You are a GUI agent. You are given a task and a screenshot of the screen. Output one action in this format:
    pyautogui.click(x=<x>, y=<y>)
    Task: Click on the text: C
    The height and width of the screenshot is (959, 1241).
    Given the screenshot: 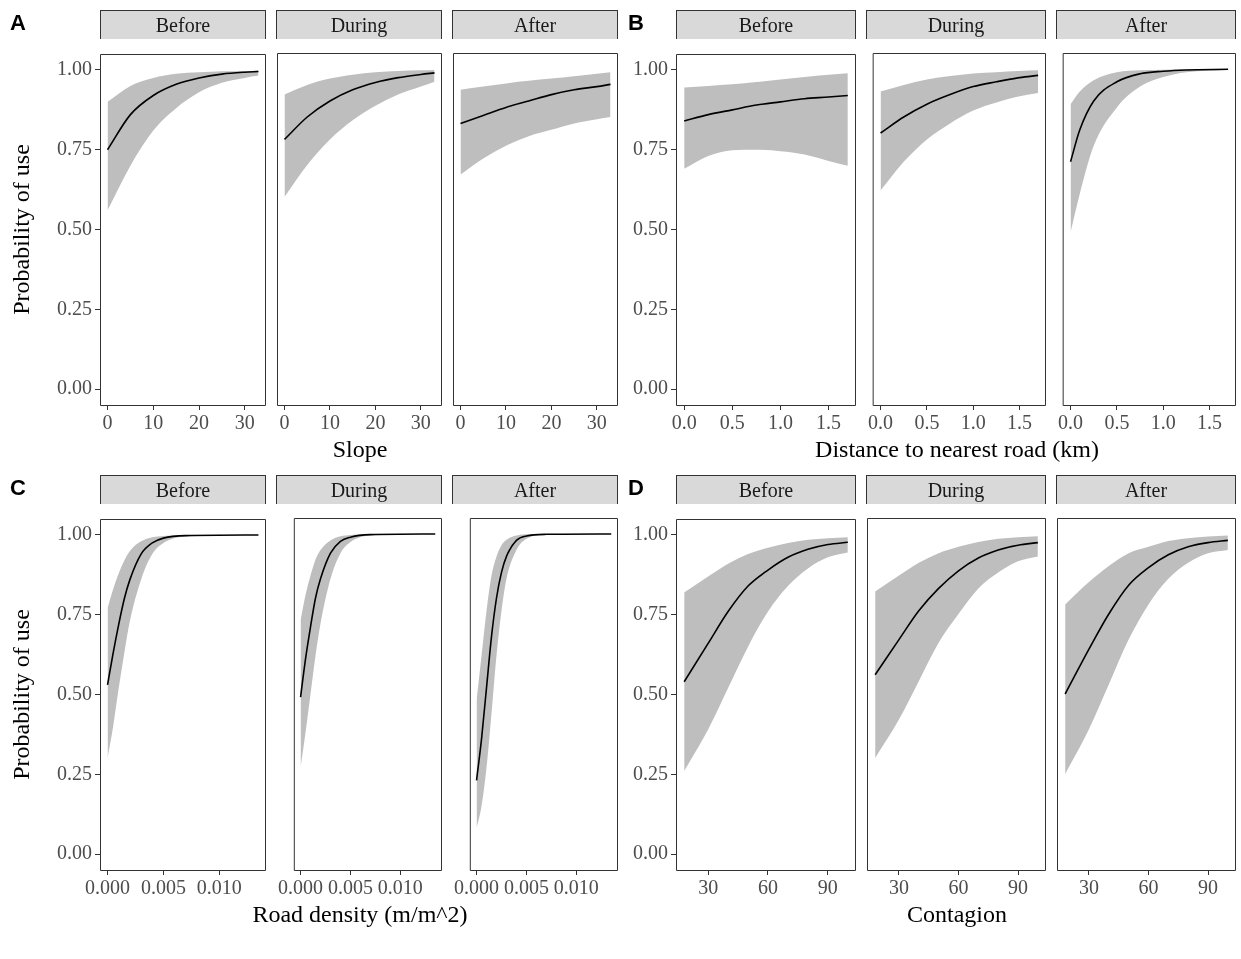 What is the action you would take?
    pyautogui.click(x=18, y=488)
    